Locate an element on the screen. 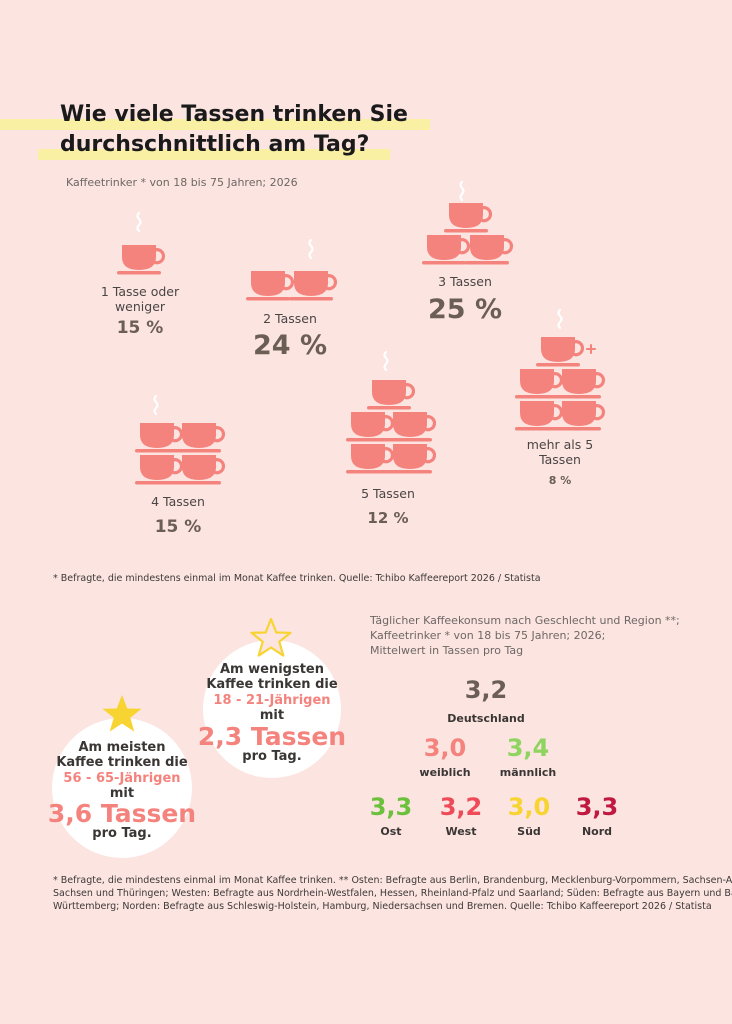 Image resolution: width=732 pixels, height=1024 pixels. cup-6-b is located at coordinates (581, 384).